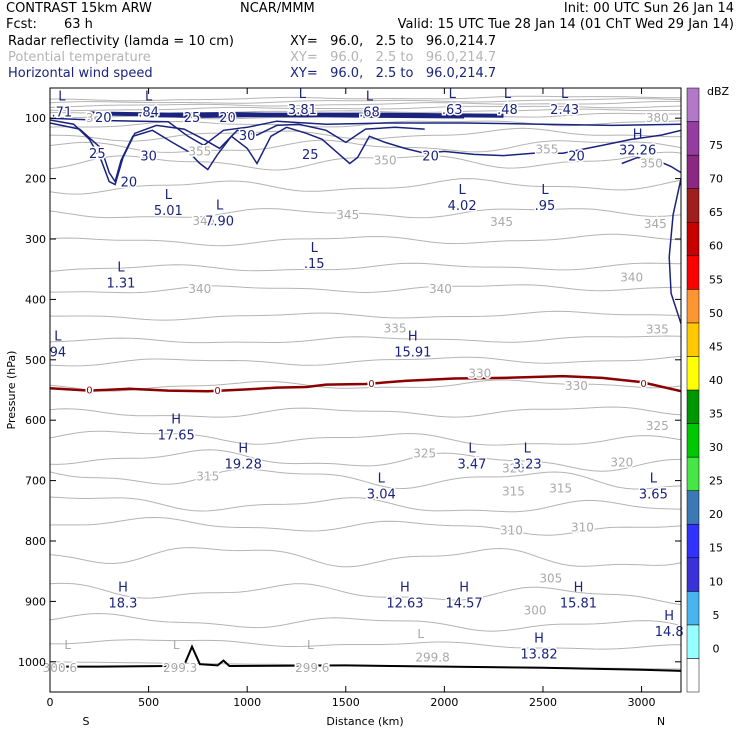 The image size is (740, 740). What do you see at coordinates (314, 264) in the screenshot?
I see `wind-extremum-value: .15` at bounding box center [314, 264].